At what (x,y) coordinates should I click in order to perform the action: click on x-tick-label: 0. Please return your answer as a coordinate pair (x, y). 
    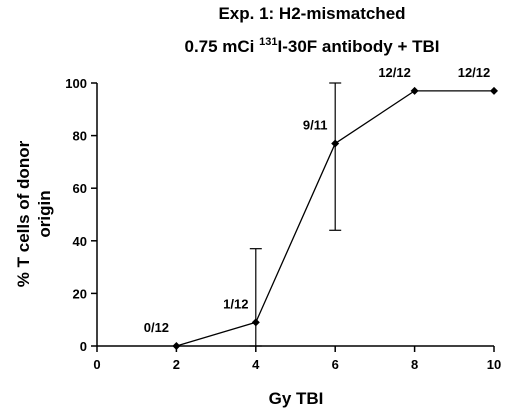
    Looking at the image, I should click on (96, 364).